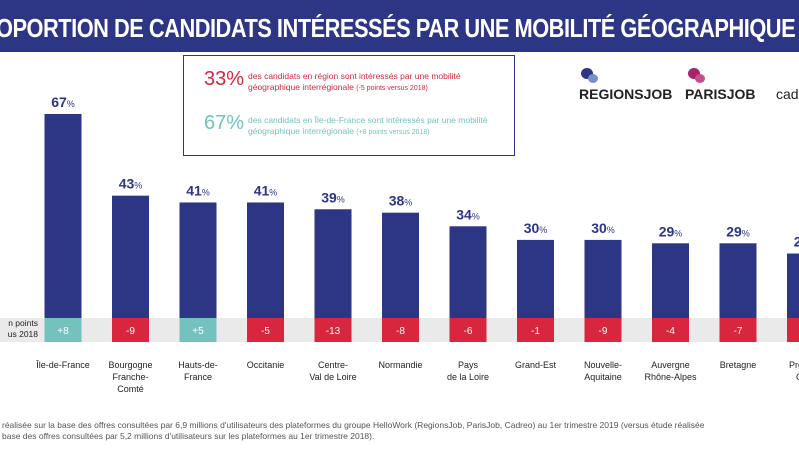 Image resolution: width=799 pixels, height=449 pixels. I want to click on parisjob-logo: PARISJOB, so click(720, 94).